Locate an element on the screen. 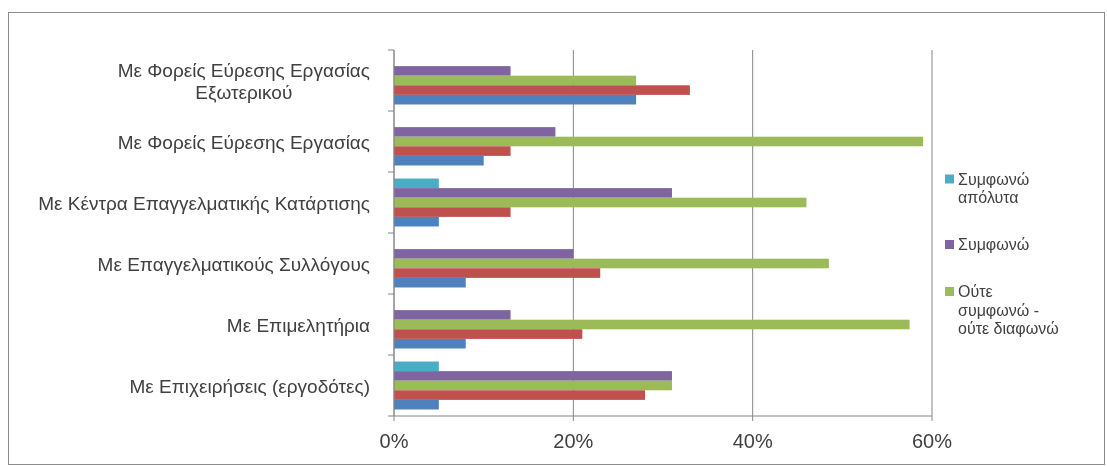  y-tick-label: Με Κέντρα Επαγγελματικής Κατάρτισης is located at coordinates (204, 203).